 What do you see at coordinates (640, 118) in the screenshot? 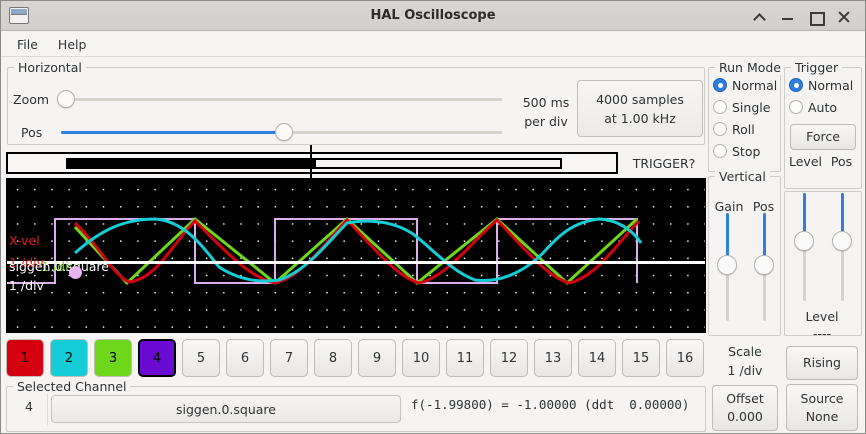
I see `samples-rate: at 1.00 kHz` at bounding box center [640, 118].